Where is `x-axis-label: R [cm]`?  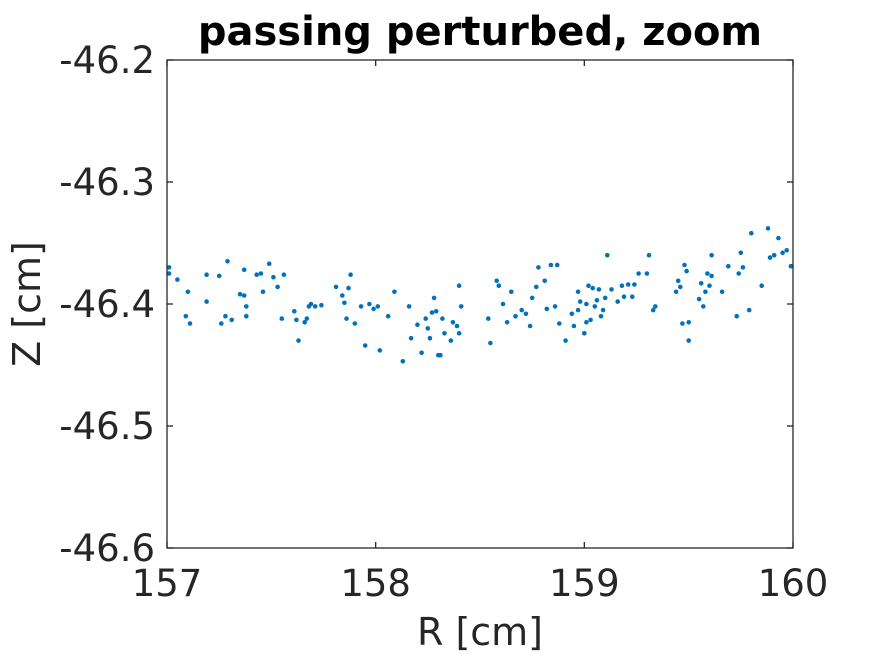
x-axis-label: R [cm] is located at coordinates (480, 632).